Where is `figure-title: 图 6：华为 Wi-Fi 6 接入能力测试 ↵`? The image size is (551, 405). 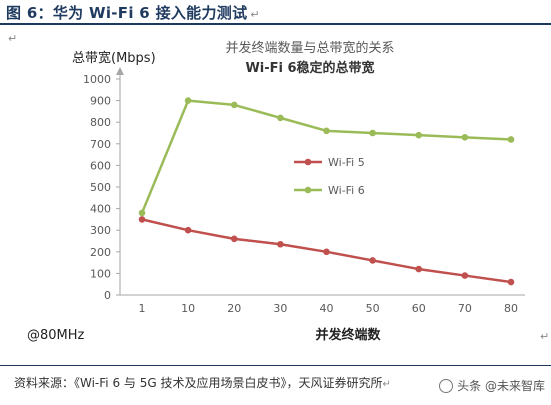 figure-title: 图 6：华为 Wi-Fi 6 接入能力测试 ↵ is located at coordinates (133, 12).